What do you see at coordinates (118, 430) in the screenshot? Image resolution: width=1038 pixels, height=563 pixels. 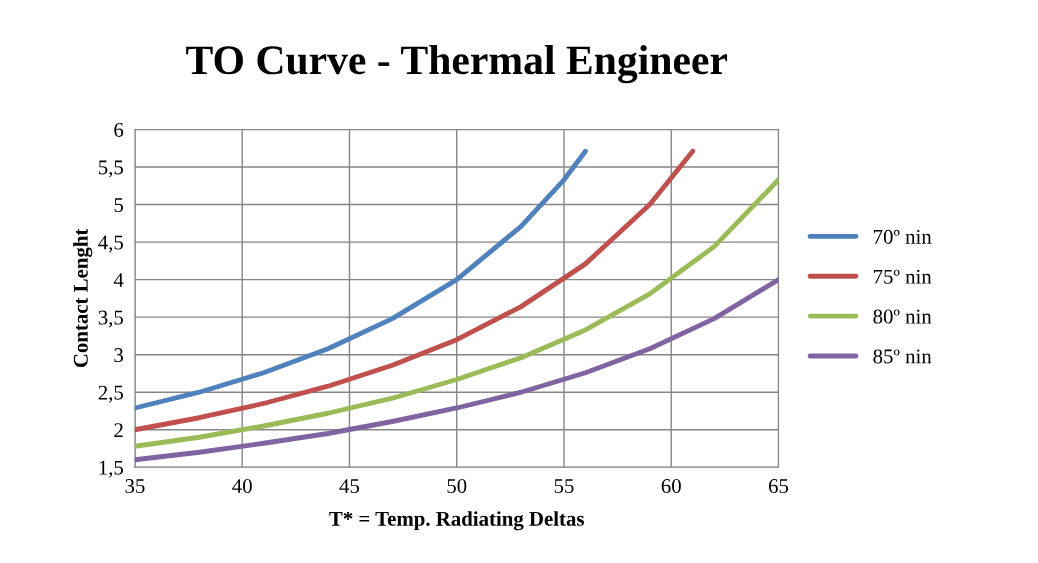 I see `y-tick-label: 2` at bounding box center [118, 430].